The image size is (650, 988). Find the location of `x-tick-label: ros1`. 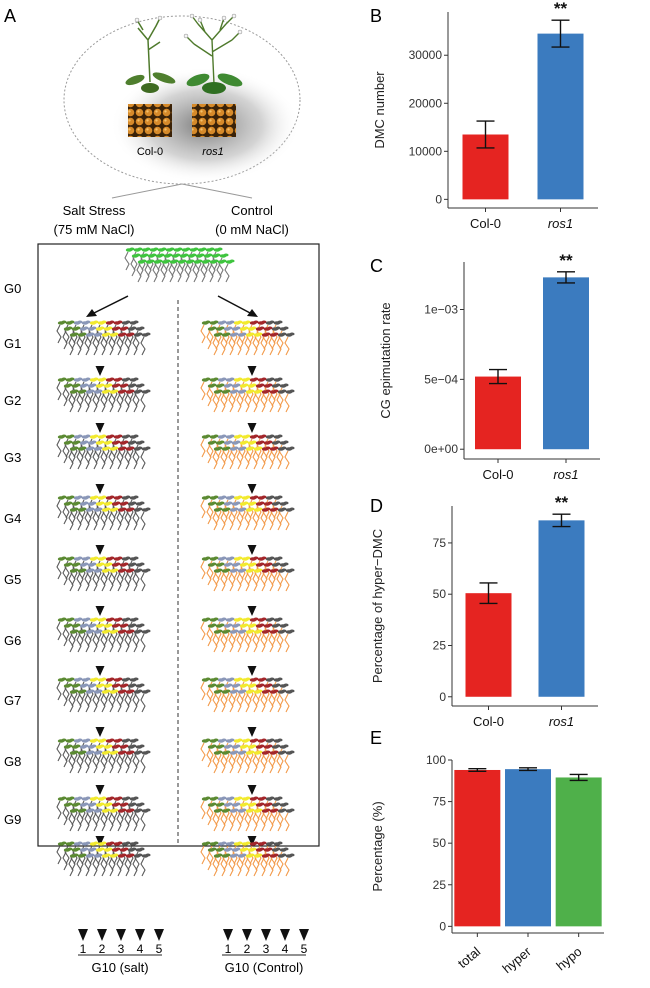

x-tick-label: ros1 is located at coordinates (560, 223).